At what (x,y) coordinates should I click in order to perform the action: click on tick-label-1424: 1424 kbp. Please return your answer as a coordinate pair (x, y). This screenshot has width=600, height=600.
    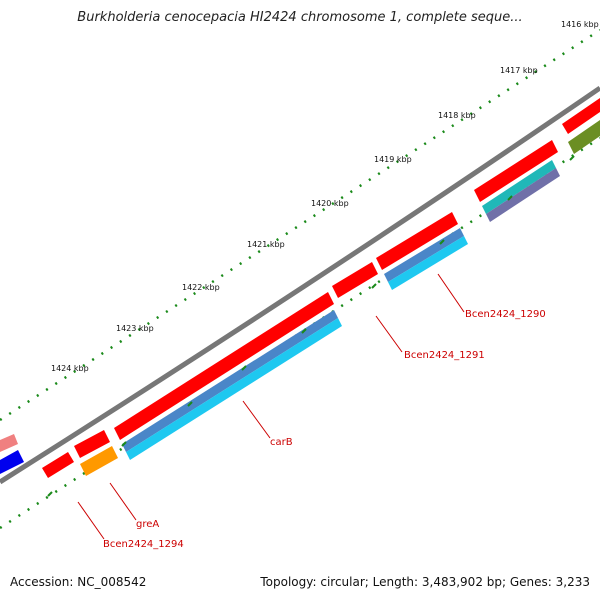
    Looking at the image, I should click on (70, 368).